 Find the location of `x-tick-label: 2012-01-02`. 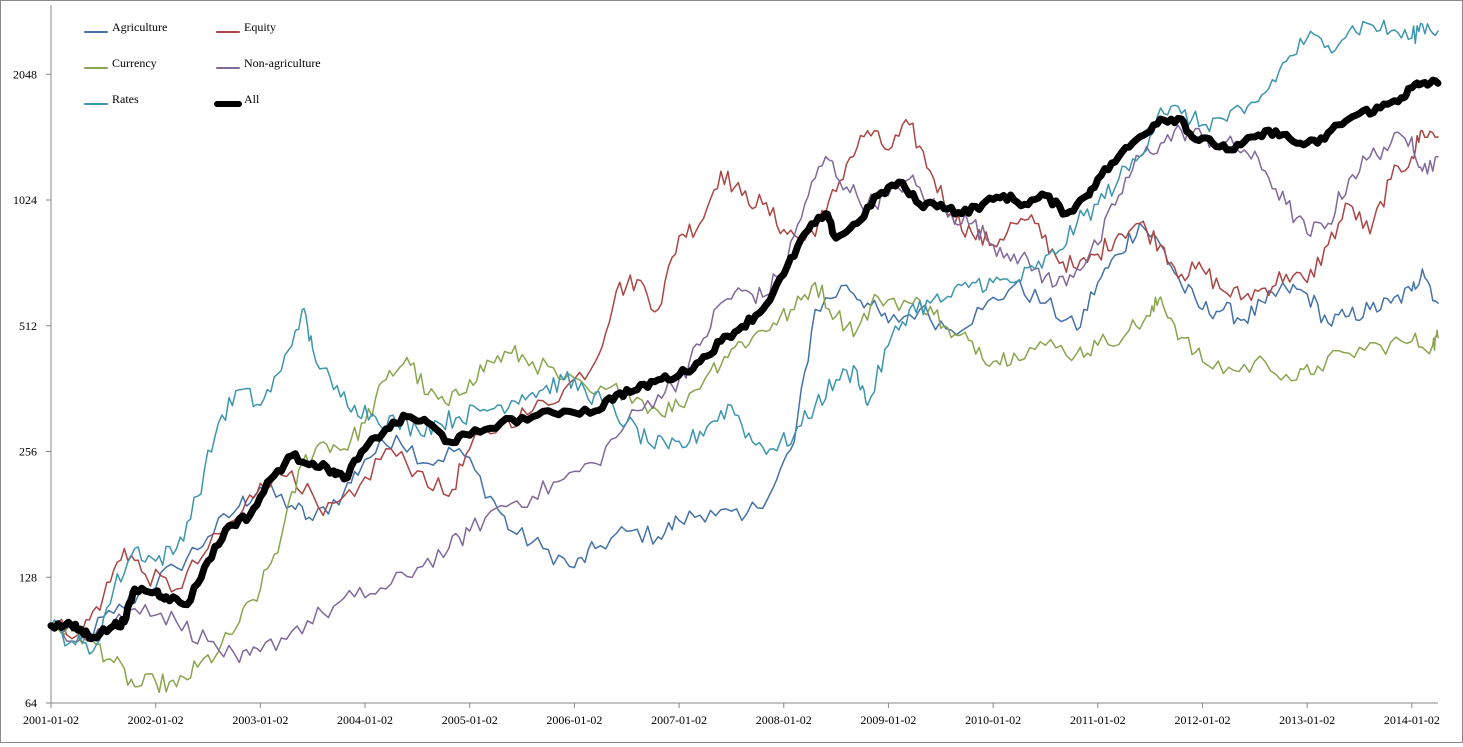

x-tick-label: 2012-01-02 is located at coordinates (1202, 720).